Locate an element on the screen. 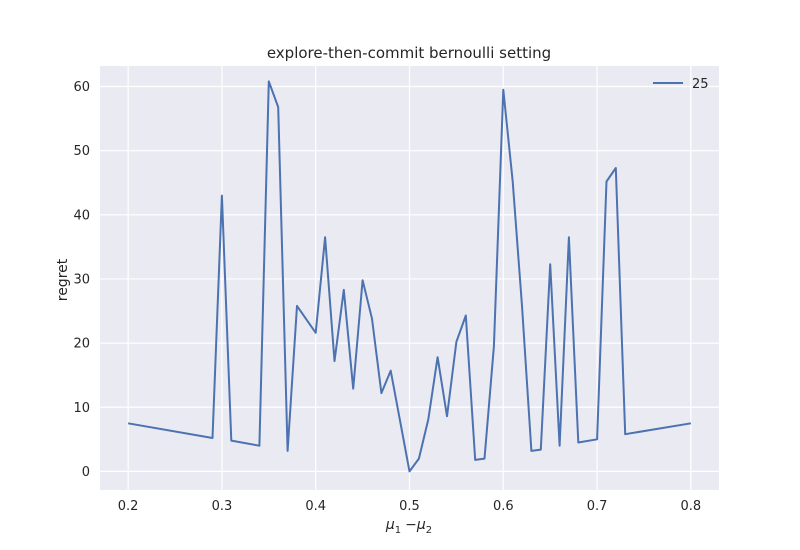 Image resolution: width=800 pixels, height=550 pixels. x-tick-label: 0.8 is located at coordinates (691, 506).